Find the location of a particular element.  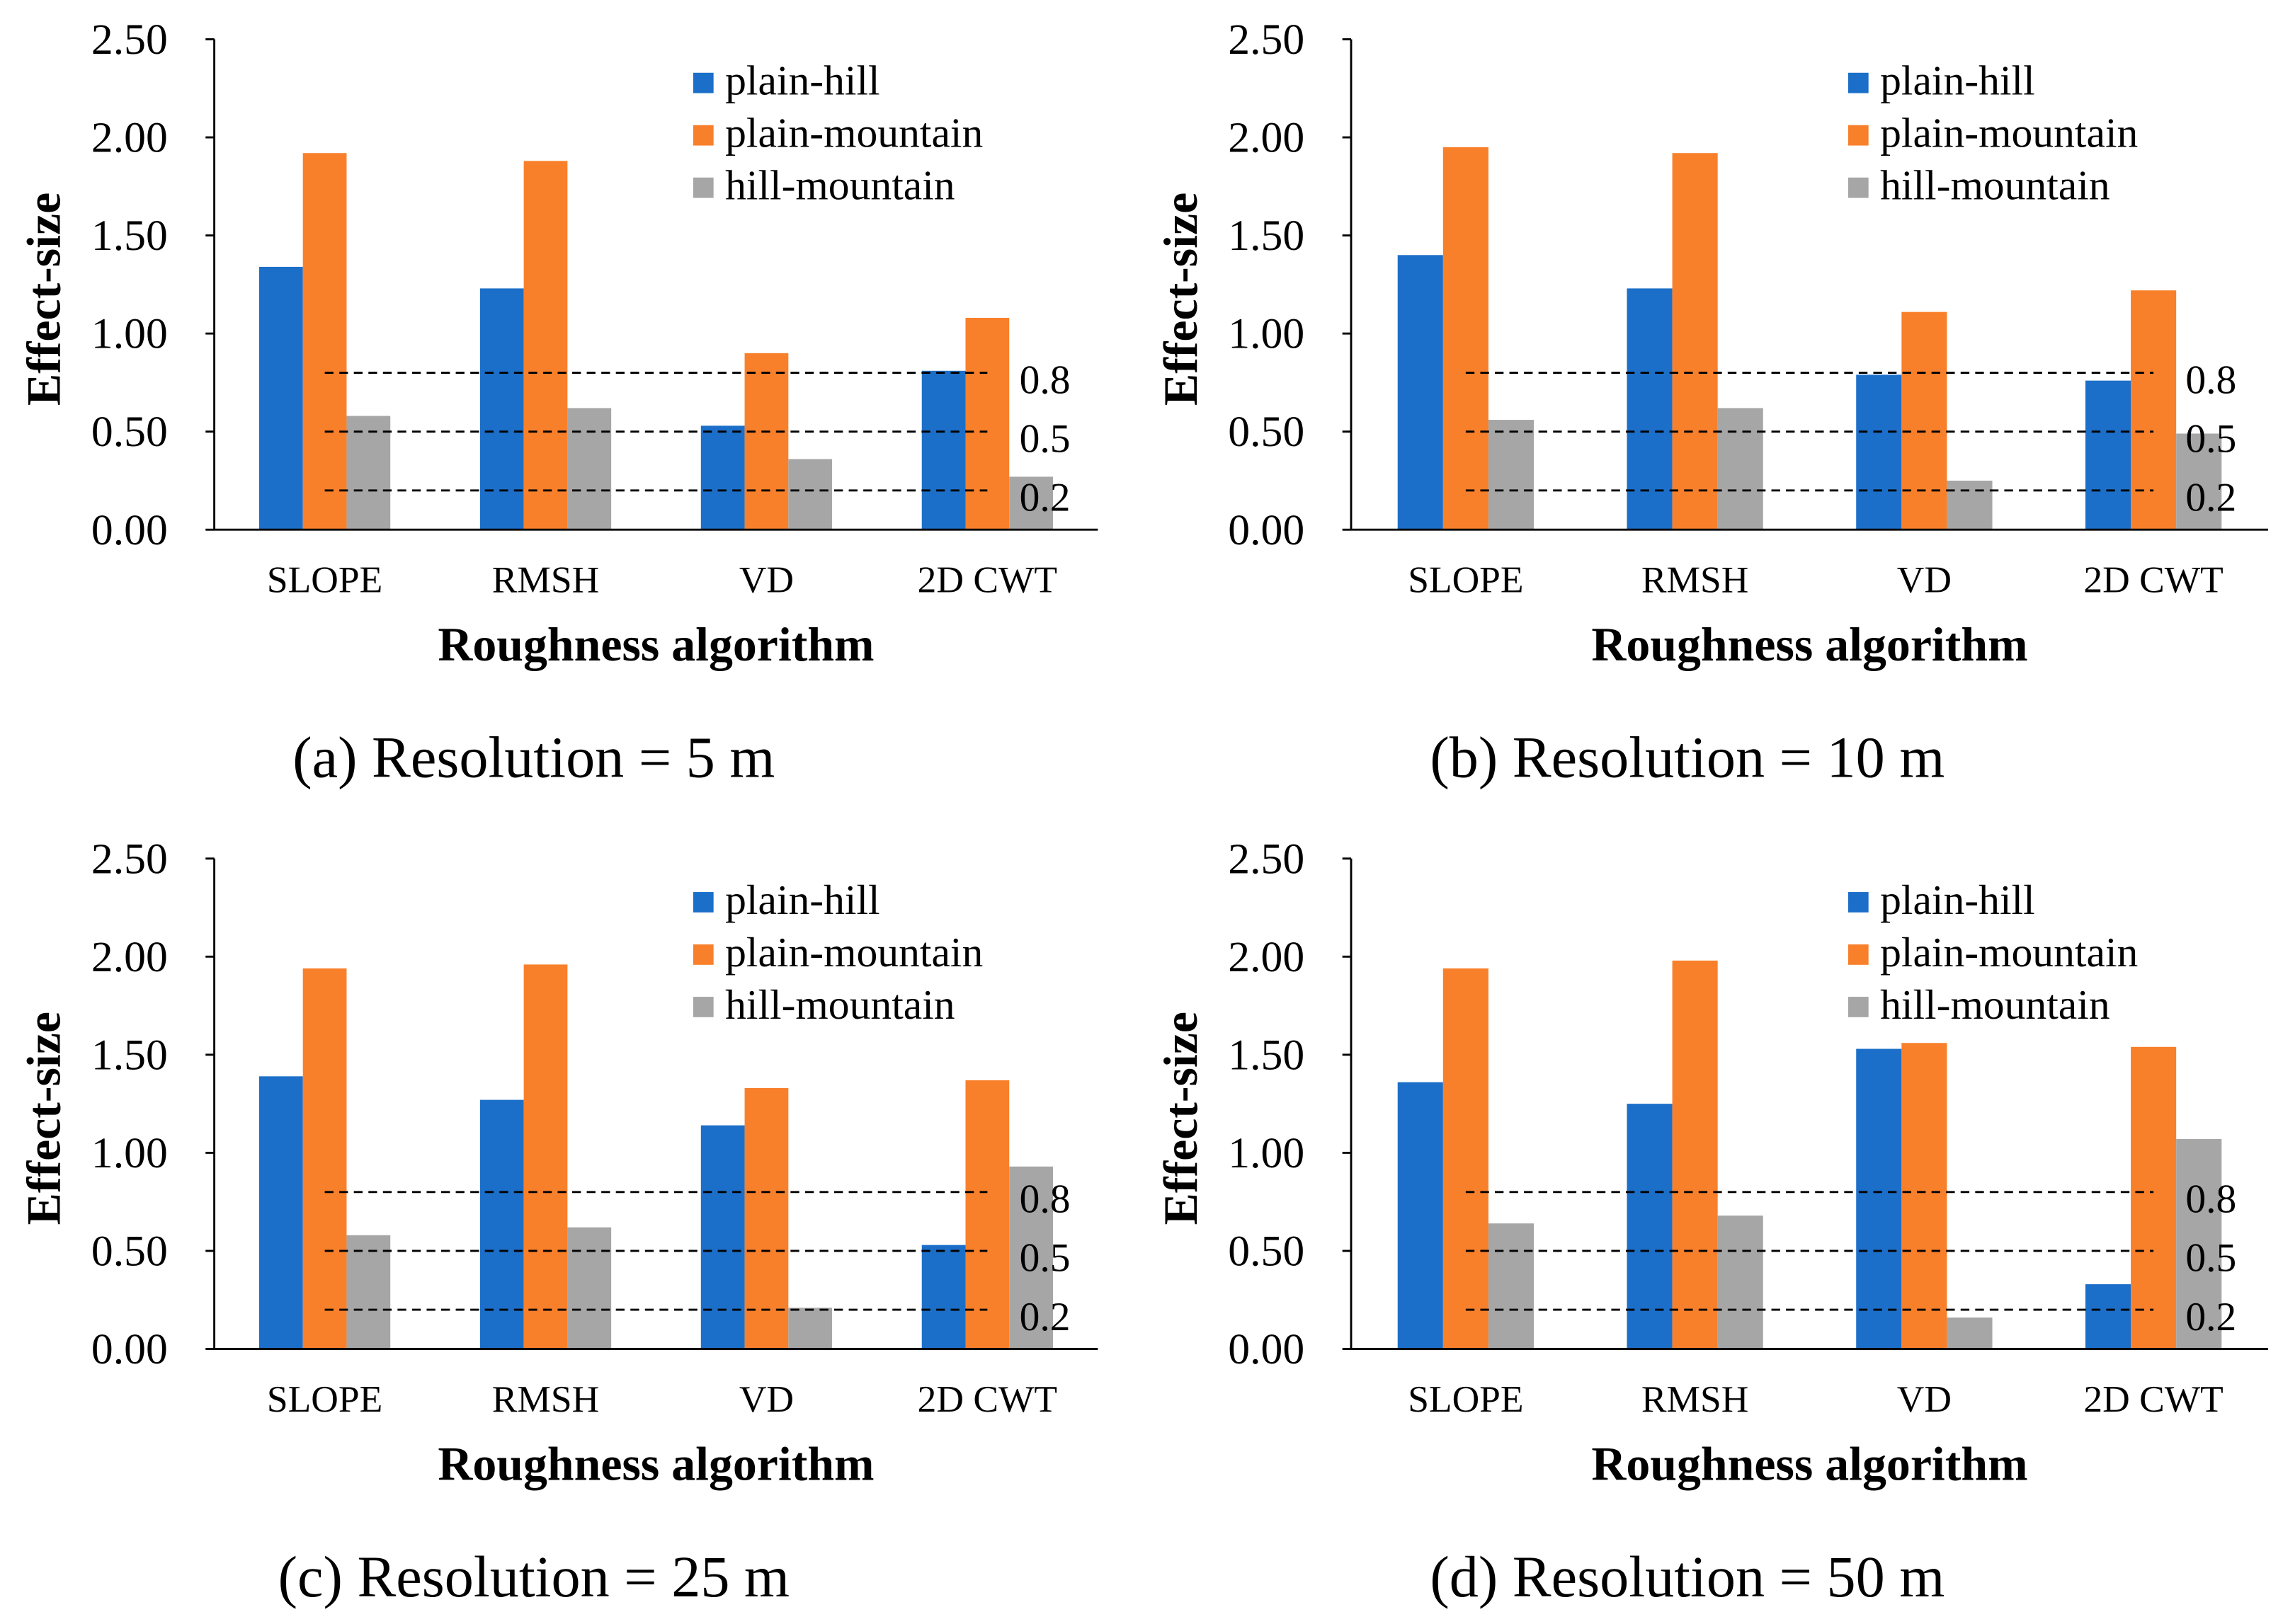

bar-a-2d-cwt-hill-mountain is located at coordinates (1031, 503).